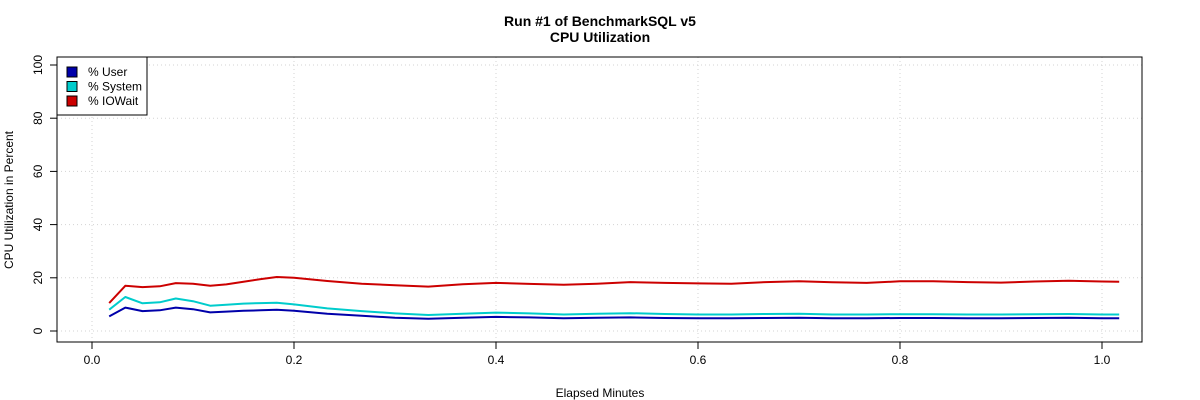 The width and height of the screenshot is (1200, 400). What do you see at coordinates (92, 360) in the screenshot?
I see `x-tick-label: 0.0` at bounding box center [92, 360].